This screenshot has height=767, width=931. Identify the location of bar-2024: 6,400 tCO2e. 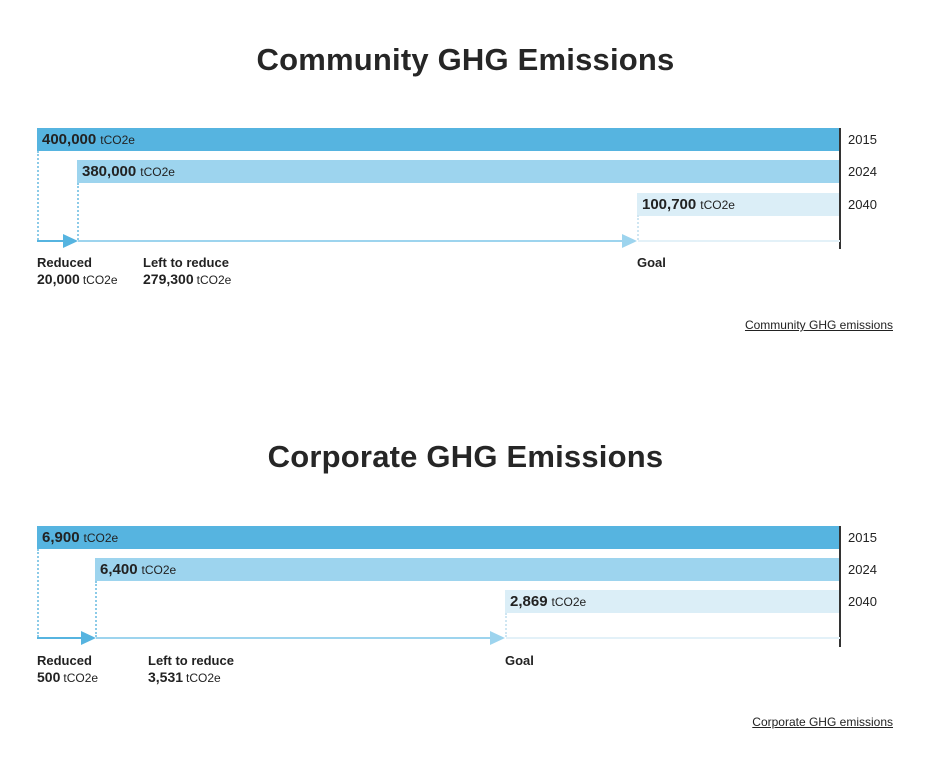
(467, 569).